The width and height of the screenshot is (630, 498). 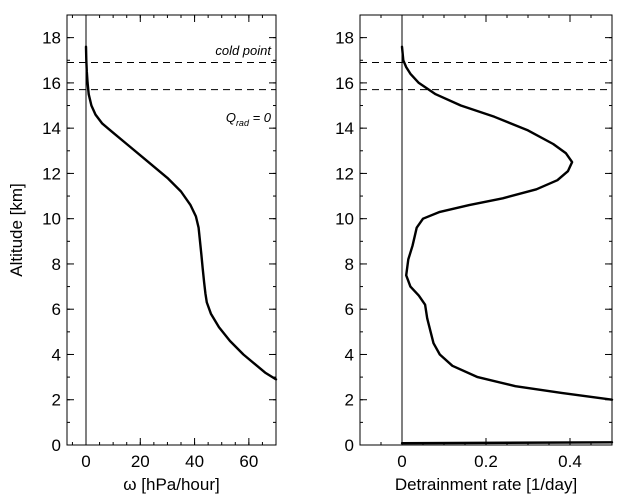 What do you see at coordinates (140, 461) in the screenshot?
I see `x-tick-label: 20` at bounding box center [140, 461].